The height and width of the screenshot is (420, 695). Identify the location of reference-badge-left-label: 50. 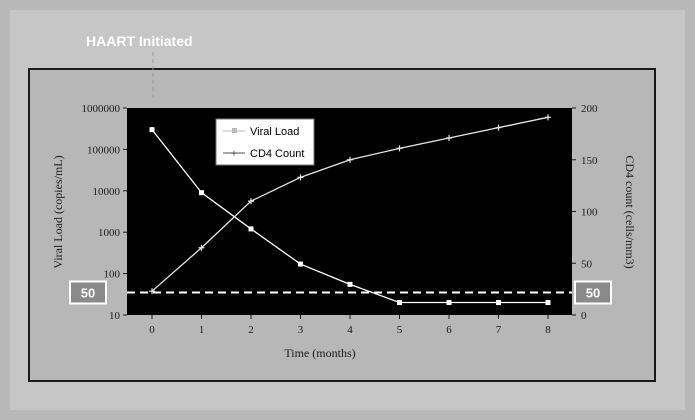
(88, 292).